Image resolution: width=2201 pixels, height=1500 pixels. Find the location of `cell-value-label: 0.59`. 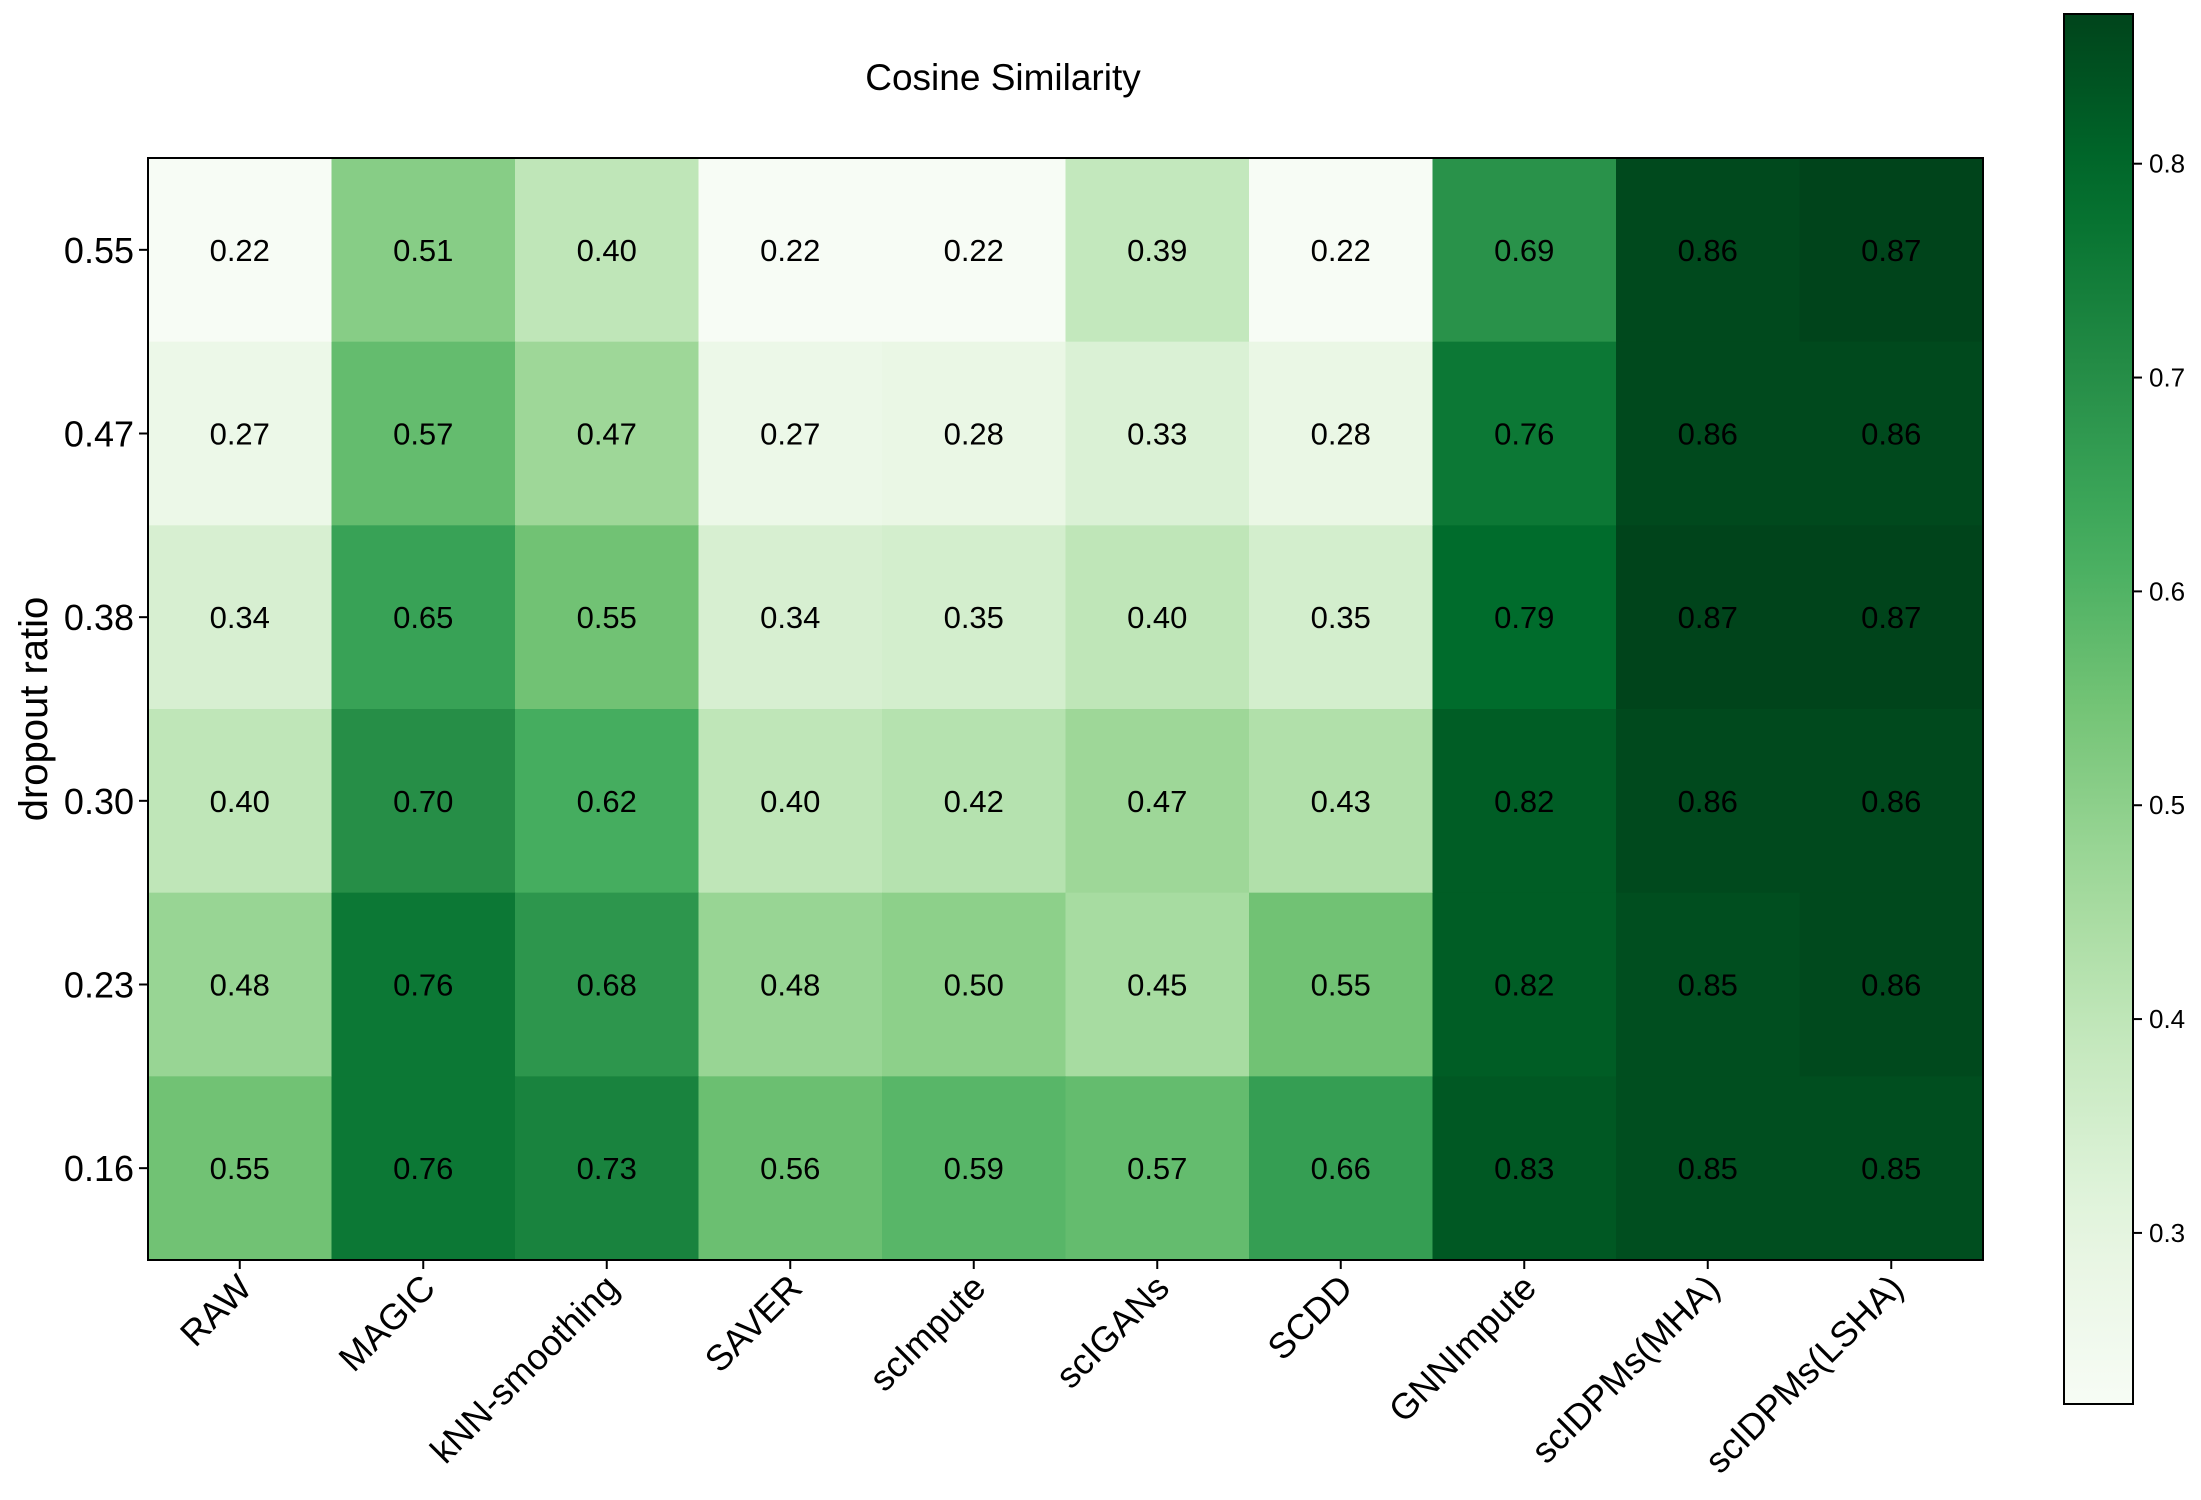

cell-value-label: 0.59 is located at coordinates (974, 1168).